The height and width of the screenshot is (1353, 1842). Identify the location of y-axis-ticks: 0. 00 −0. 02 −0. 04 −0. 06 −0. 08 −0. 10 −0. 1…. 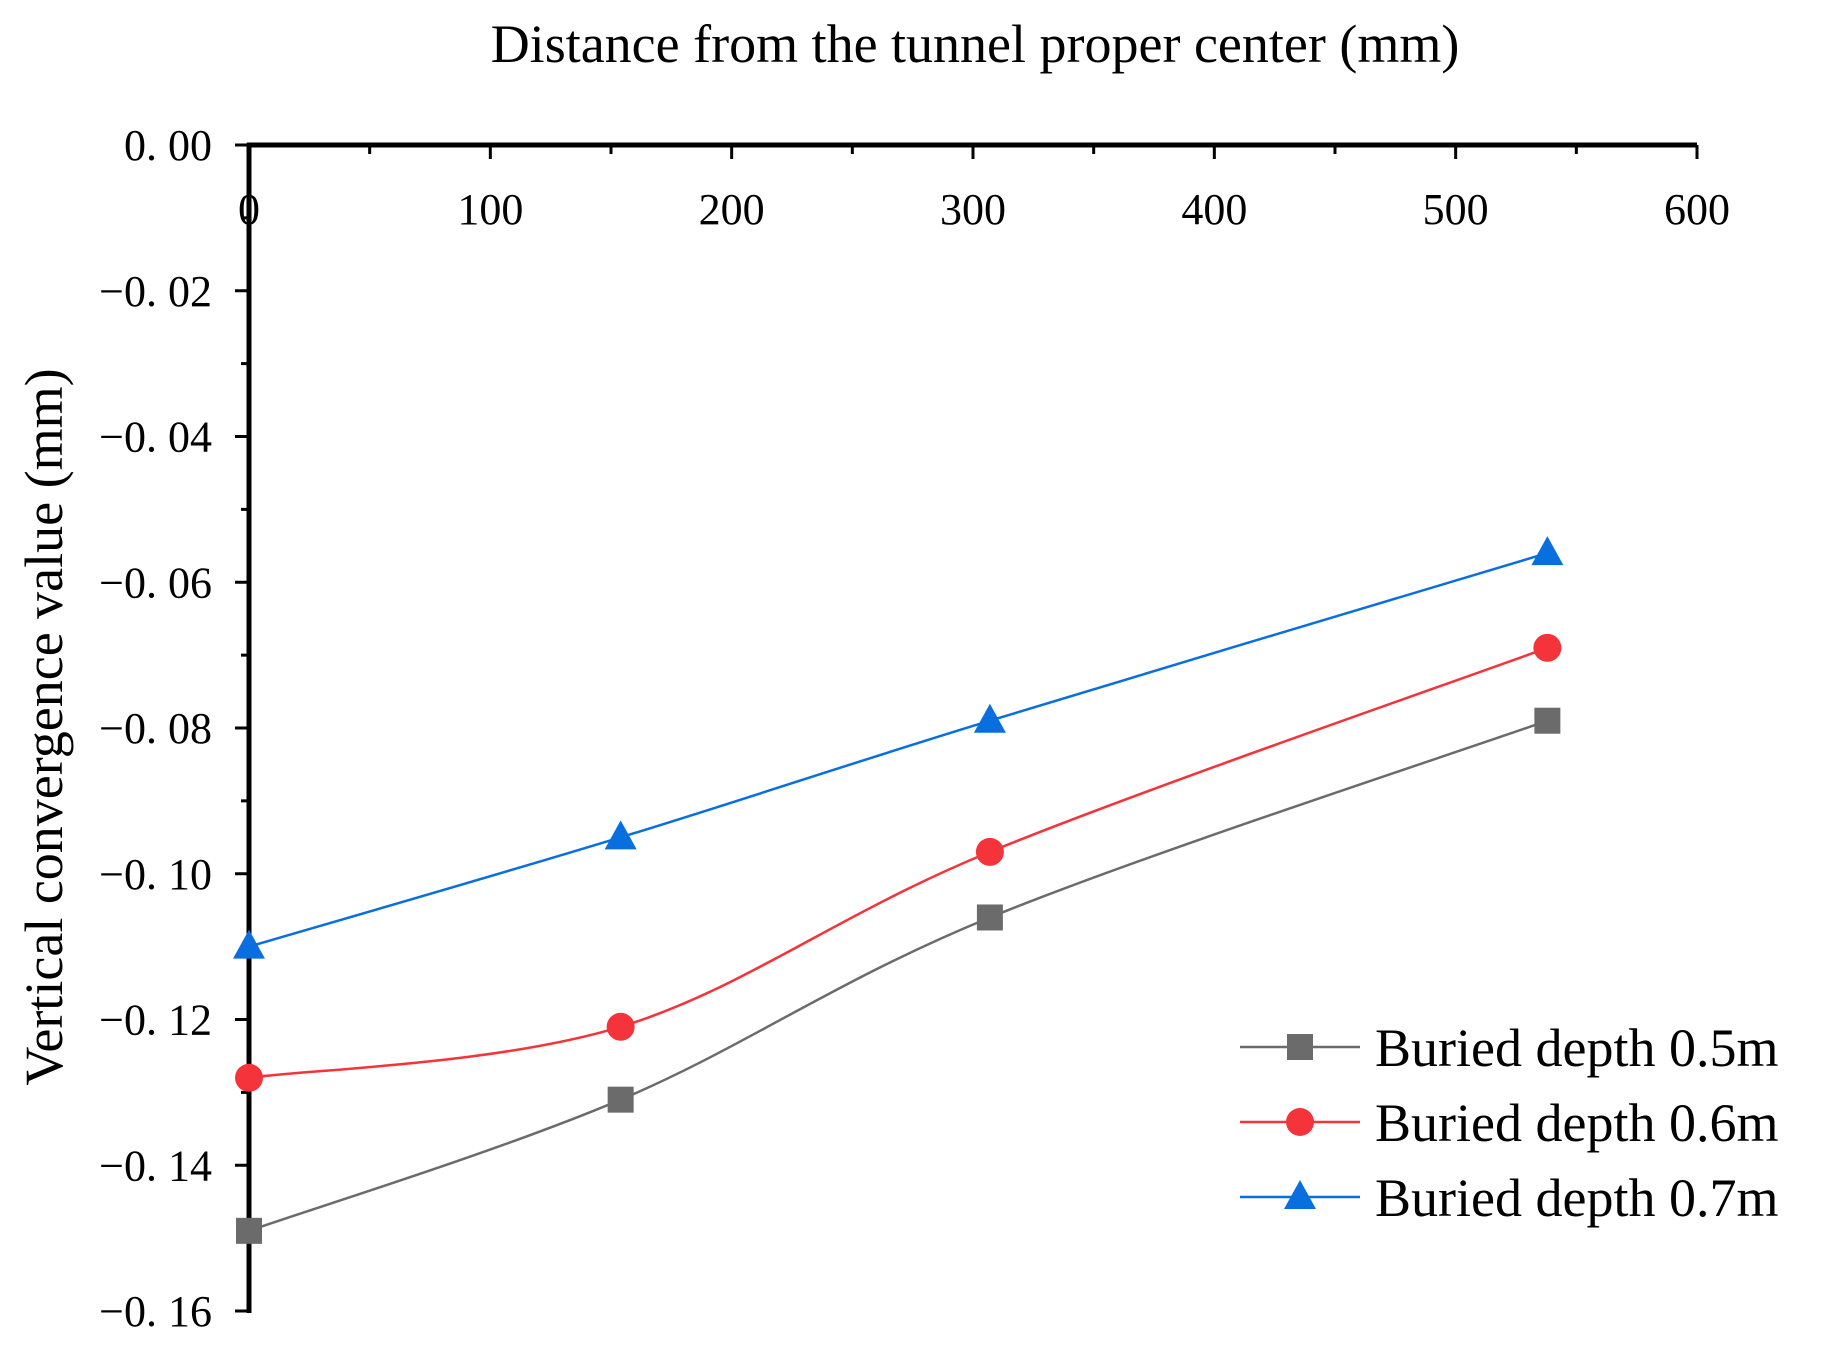
(174, 728).